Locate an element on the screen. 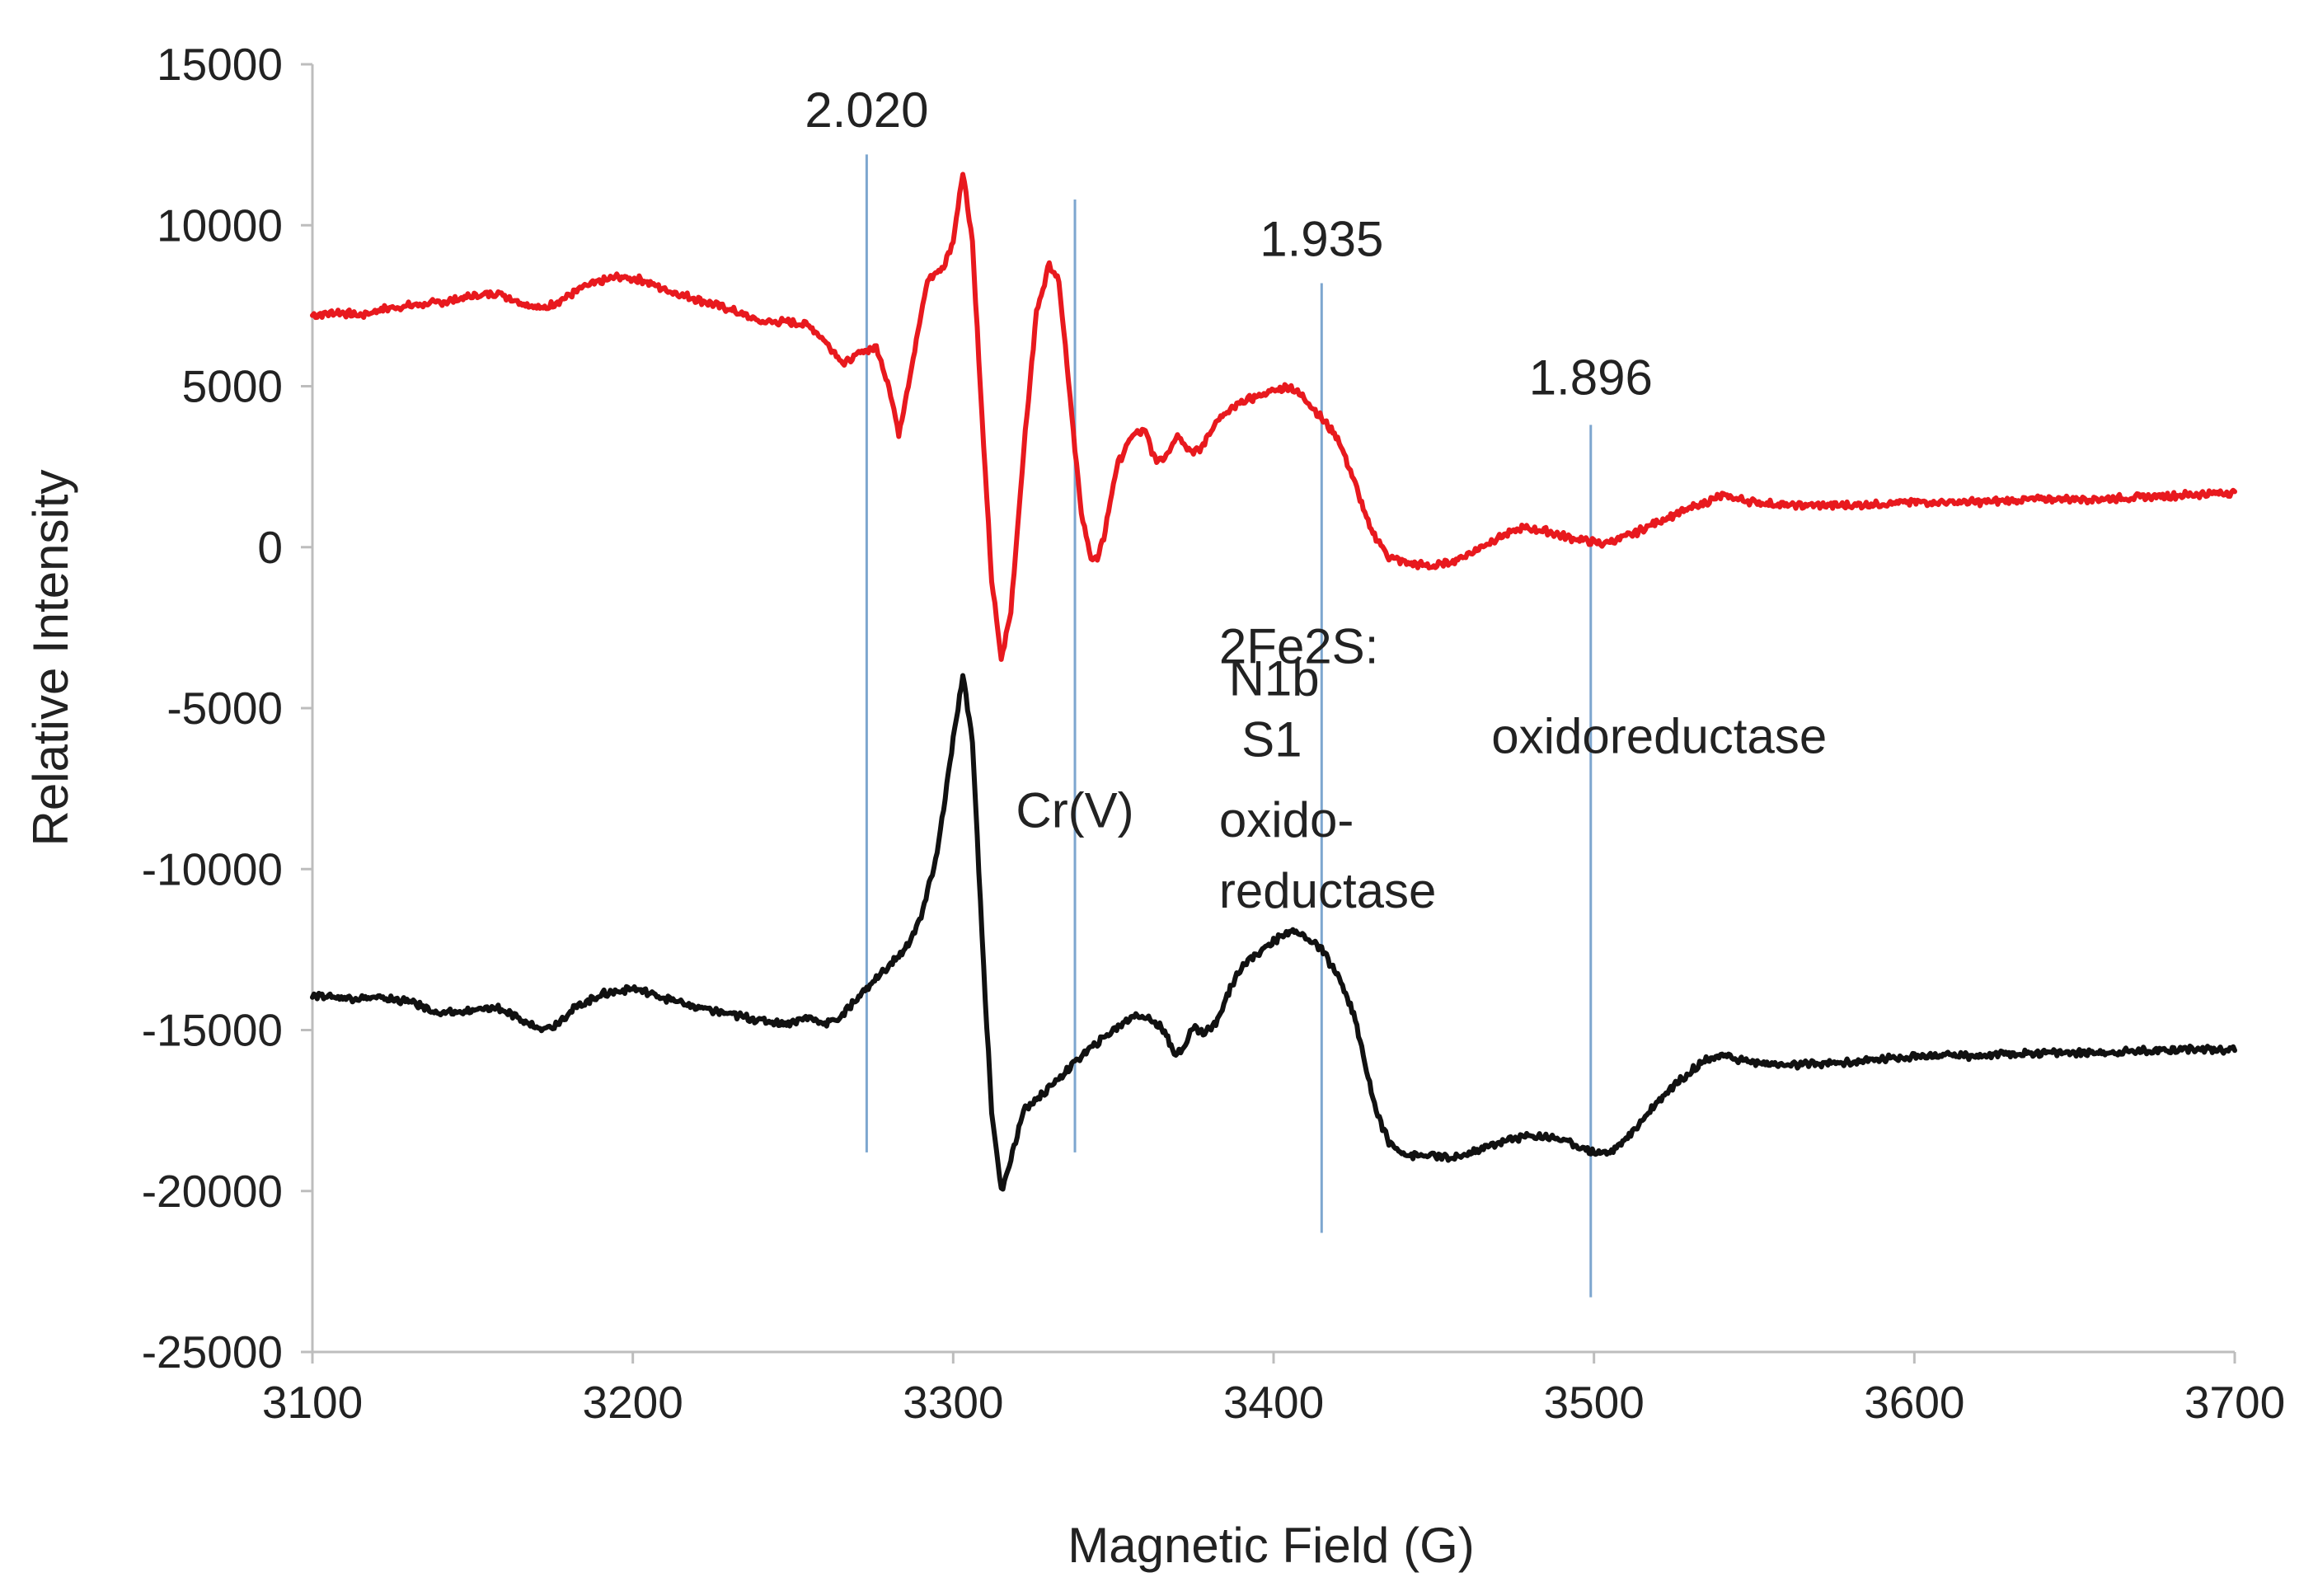 This screenshot has width=2318, height=1596. y-tick-label: 0 is located at coordinates (270, 547).